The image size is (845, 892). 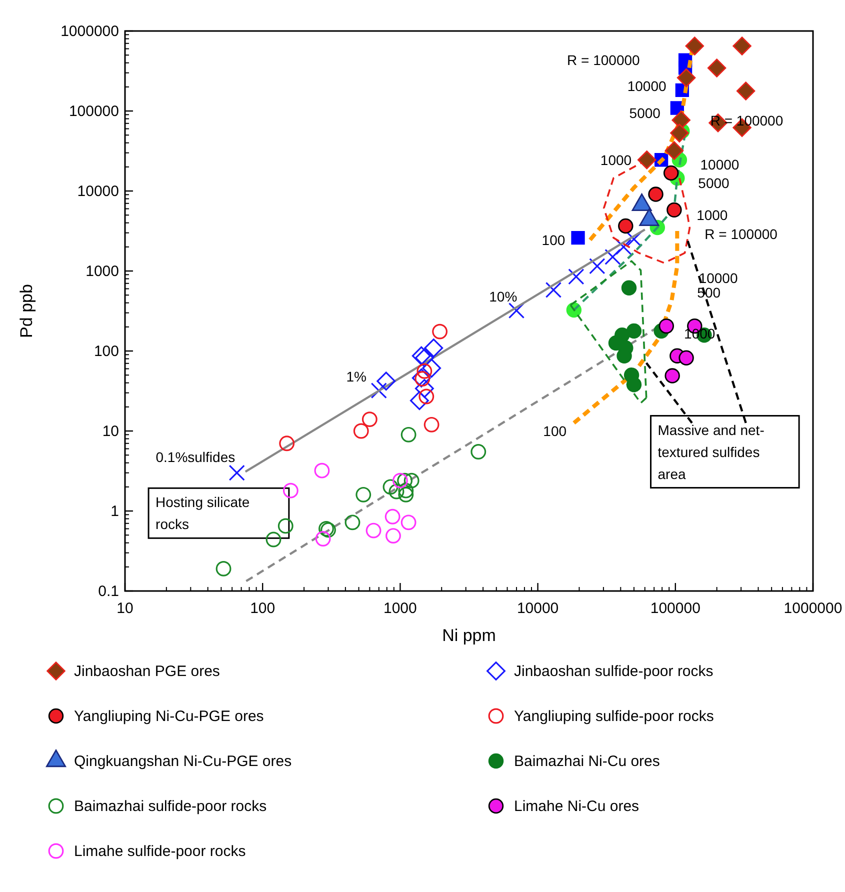 I want to click on legend-label: Qingkuangshan Ni-Cu-PGE ores, so click(x=183, y=761).